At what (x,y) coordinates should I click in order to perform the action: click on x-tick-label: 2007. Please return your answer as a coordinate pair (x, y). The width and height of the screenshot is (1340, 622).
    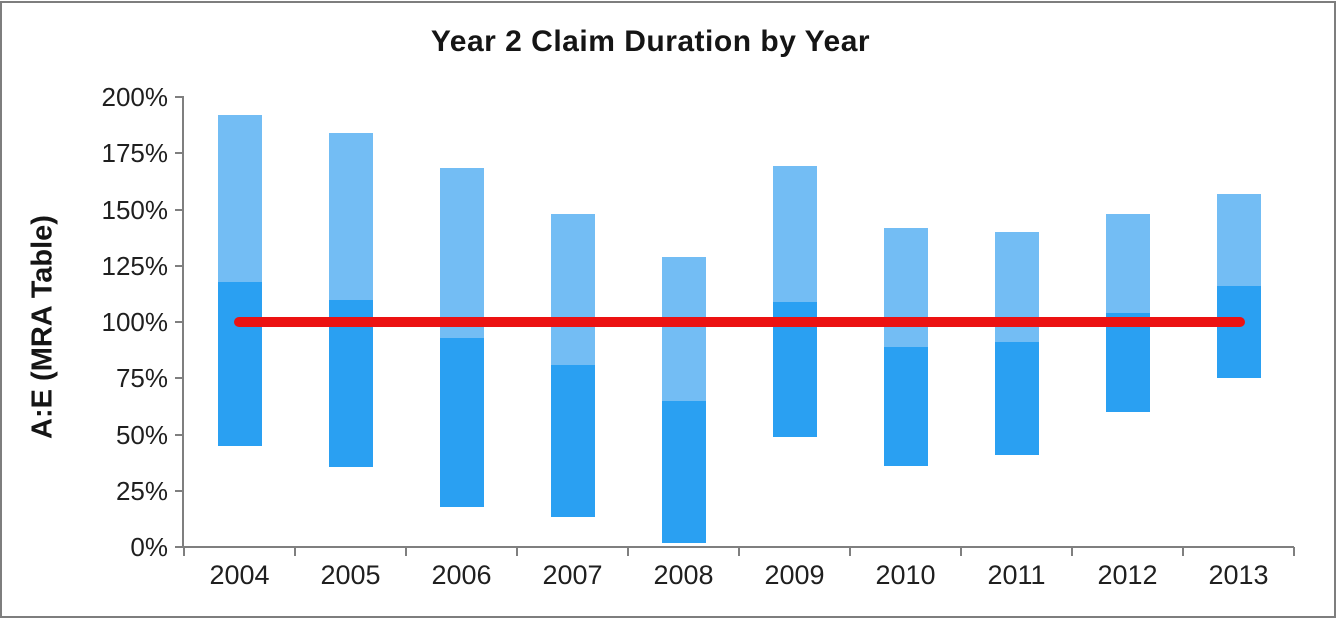
    Looking at the image, I should click on (572, 575).